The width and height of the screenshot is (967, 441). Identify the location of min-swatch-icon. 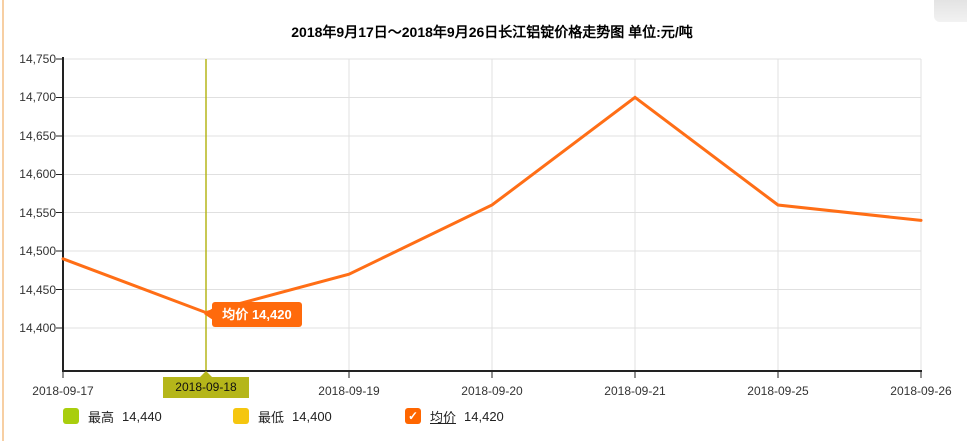
(241, 416).